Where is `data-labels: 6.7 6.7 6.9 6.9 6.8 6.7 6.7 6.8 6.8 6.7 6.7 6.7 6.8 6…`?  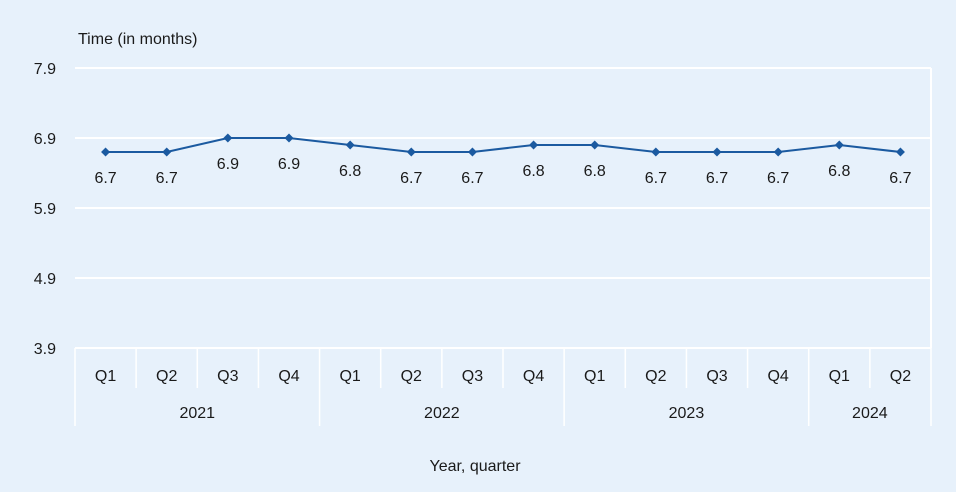
data-labels: 6.7 6.7 6.9 6.9 6.8 6.7 6.7 6.8 6.8 6.7 6.7 6.7 6.8 6… is located at coordinates (502, 171).